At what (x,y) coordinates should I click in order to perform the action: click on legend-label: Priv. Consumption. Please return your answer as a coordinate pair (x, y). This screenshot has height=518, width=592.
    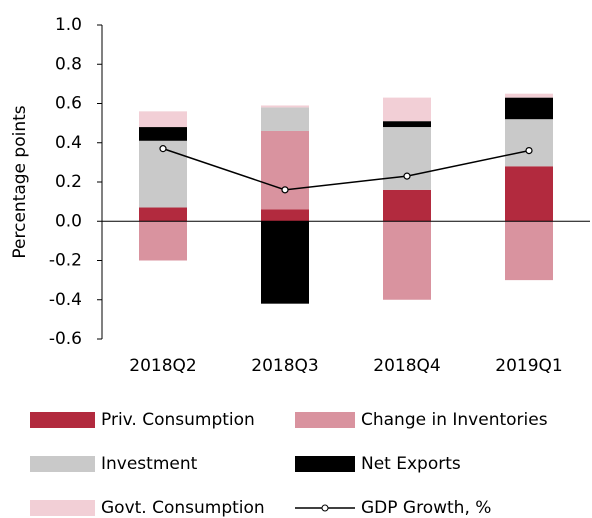
    Looking at the image, I should click on (178, 420).